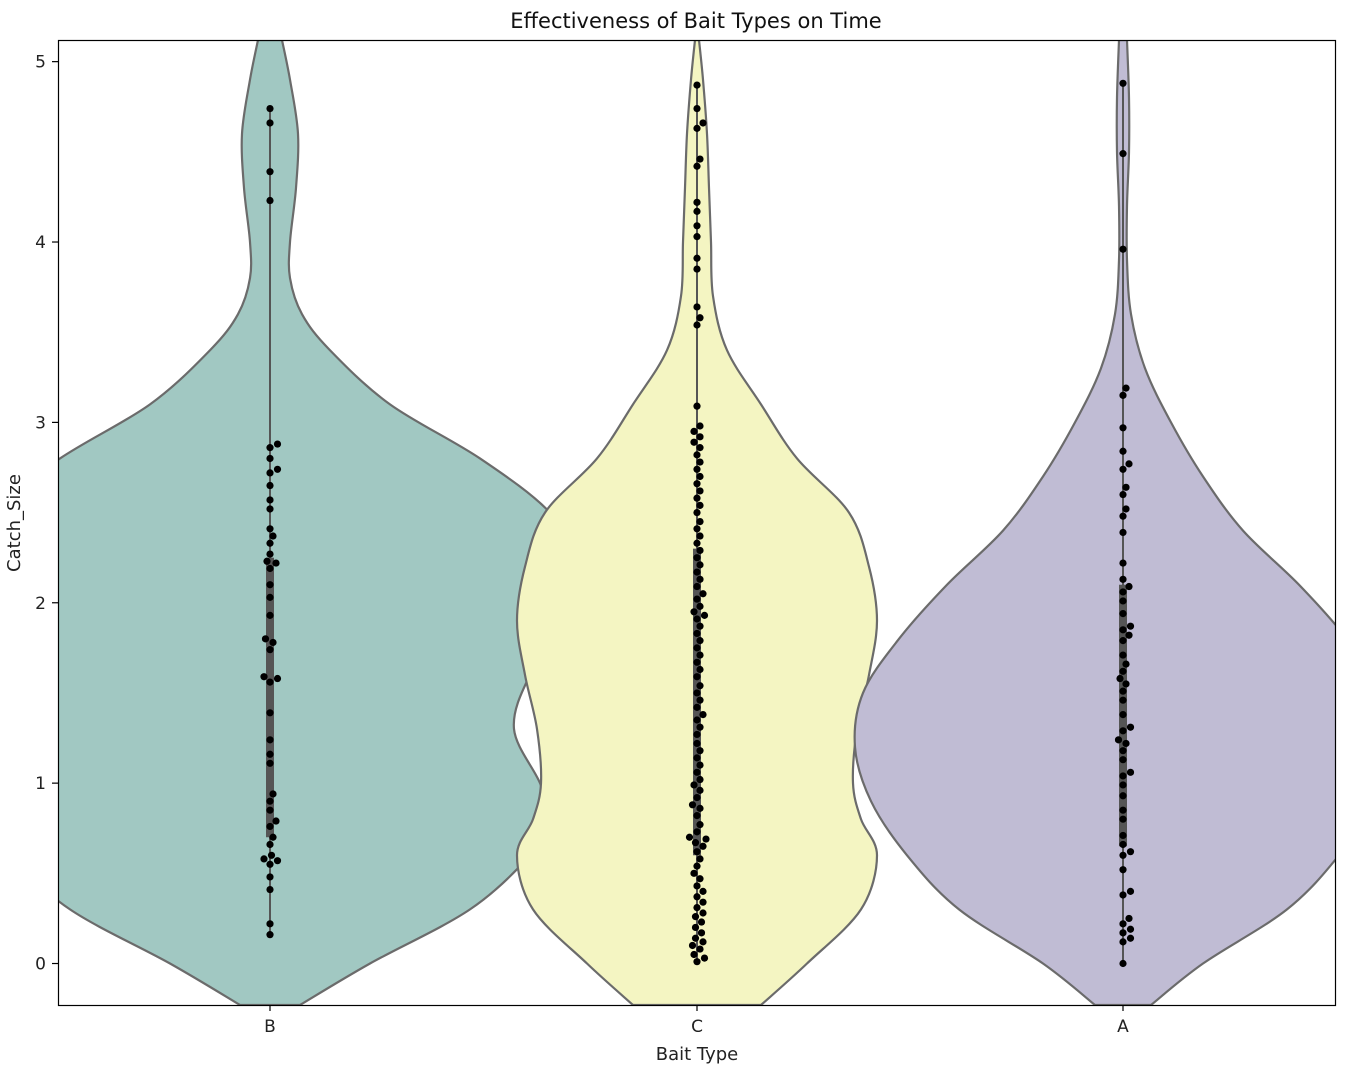 The image size is (1354, 1072). I want to click on y-tick-label: 0, so click(40, 965).